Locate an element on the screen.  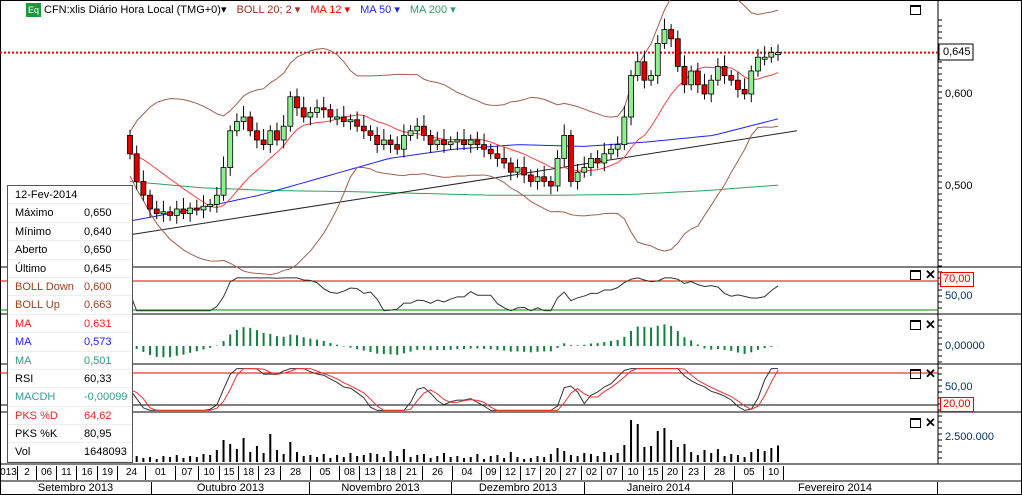
info-value: 0,631 is located at coordinates (98, 323).